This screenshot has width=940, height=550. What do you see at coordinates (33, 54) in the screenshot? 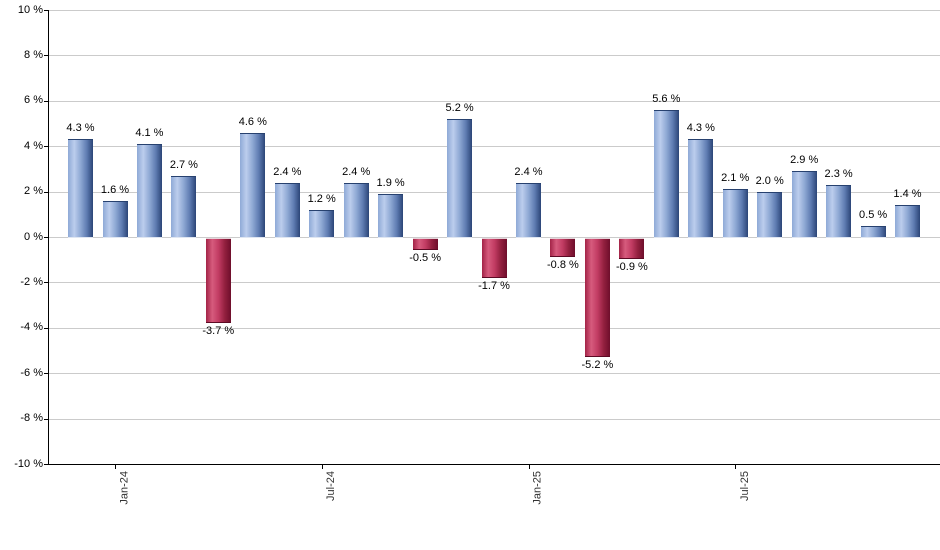
I see `y-tick-label: 8 %` at bounding box center [33, 54].